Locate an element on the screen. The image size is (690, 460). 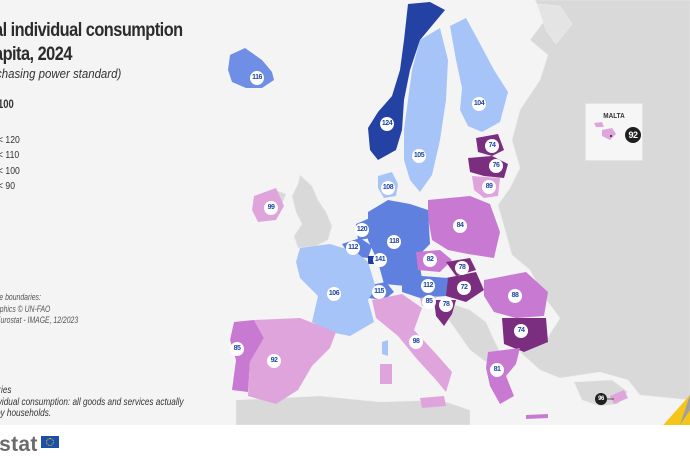
country-finland is located at coordinates (479, 75).